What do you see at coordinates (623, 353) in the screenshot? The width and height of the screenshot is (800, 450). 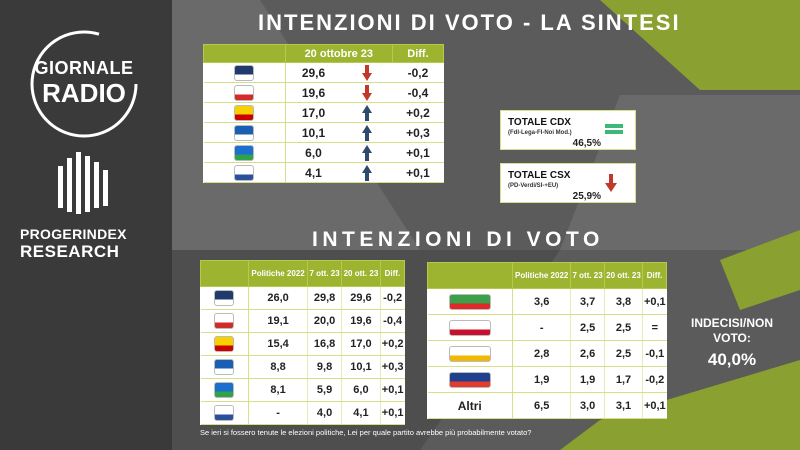 I see `detail-cell: 2,5` at bounding box center [623, 353].